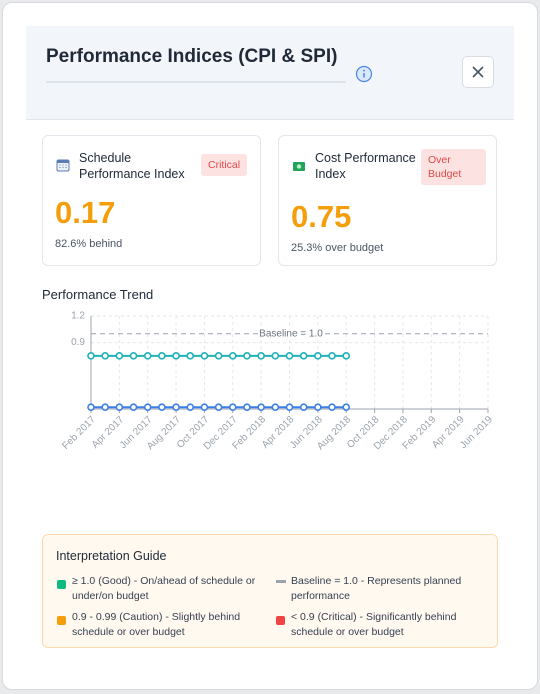  I want to click on info-icon, so click(364, 74).